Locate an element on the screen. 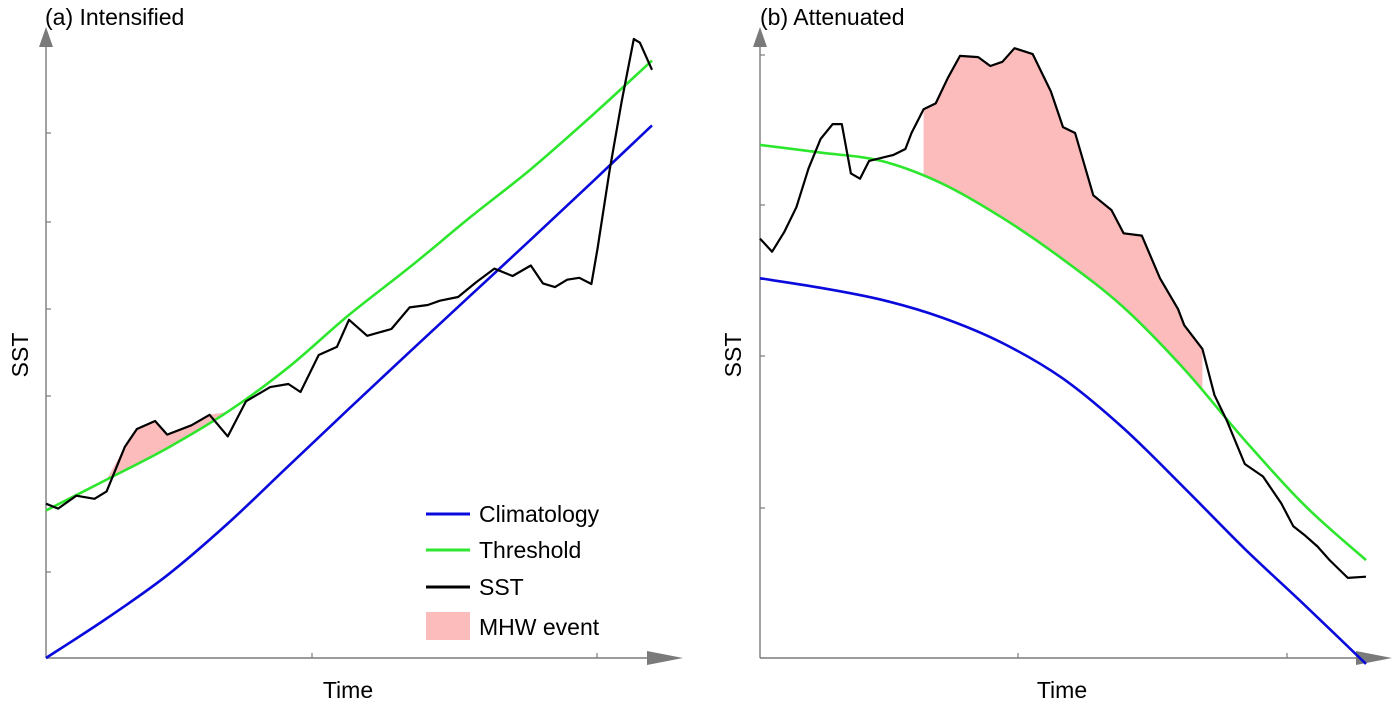 This screenshot has width=1395, height=703. legend-sst-label: SST is located at coordinates (501, 587).